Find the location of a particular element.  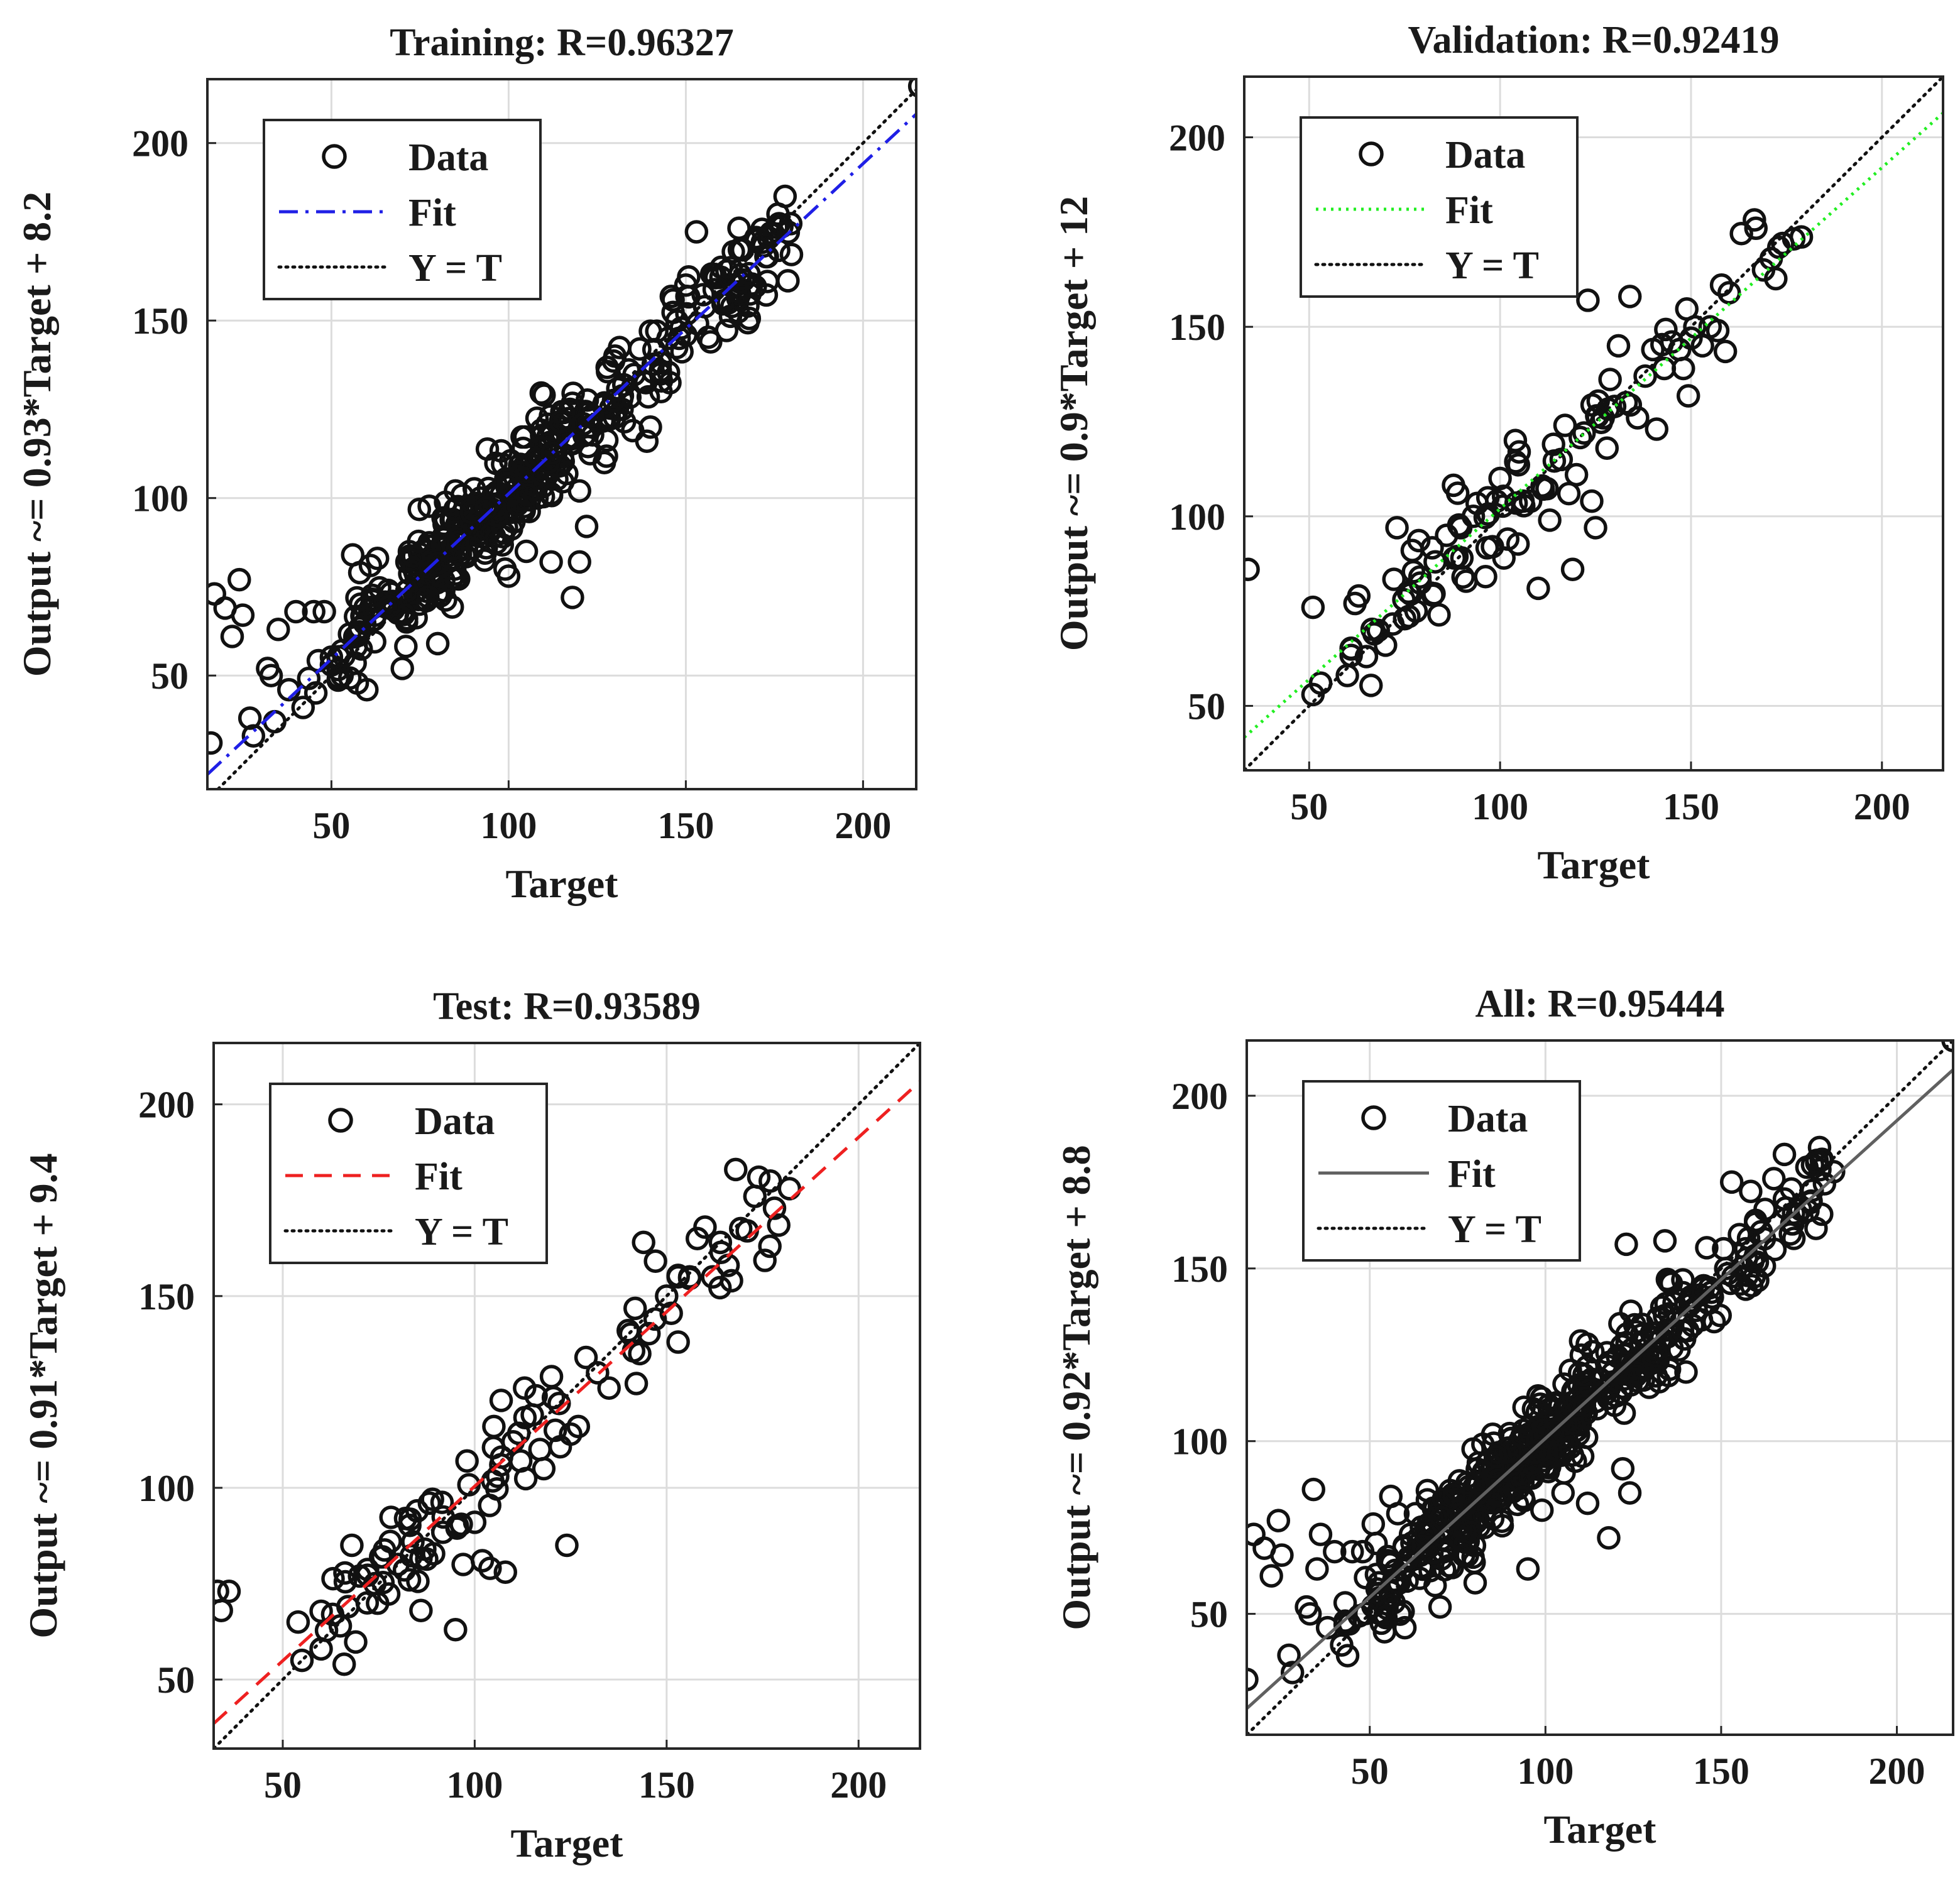

chart-title: Validation: R=0.92419 is located at coordinates (1593, 40).